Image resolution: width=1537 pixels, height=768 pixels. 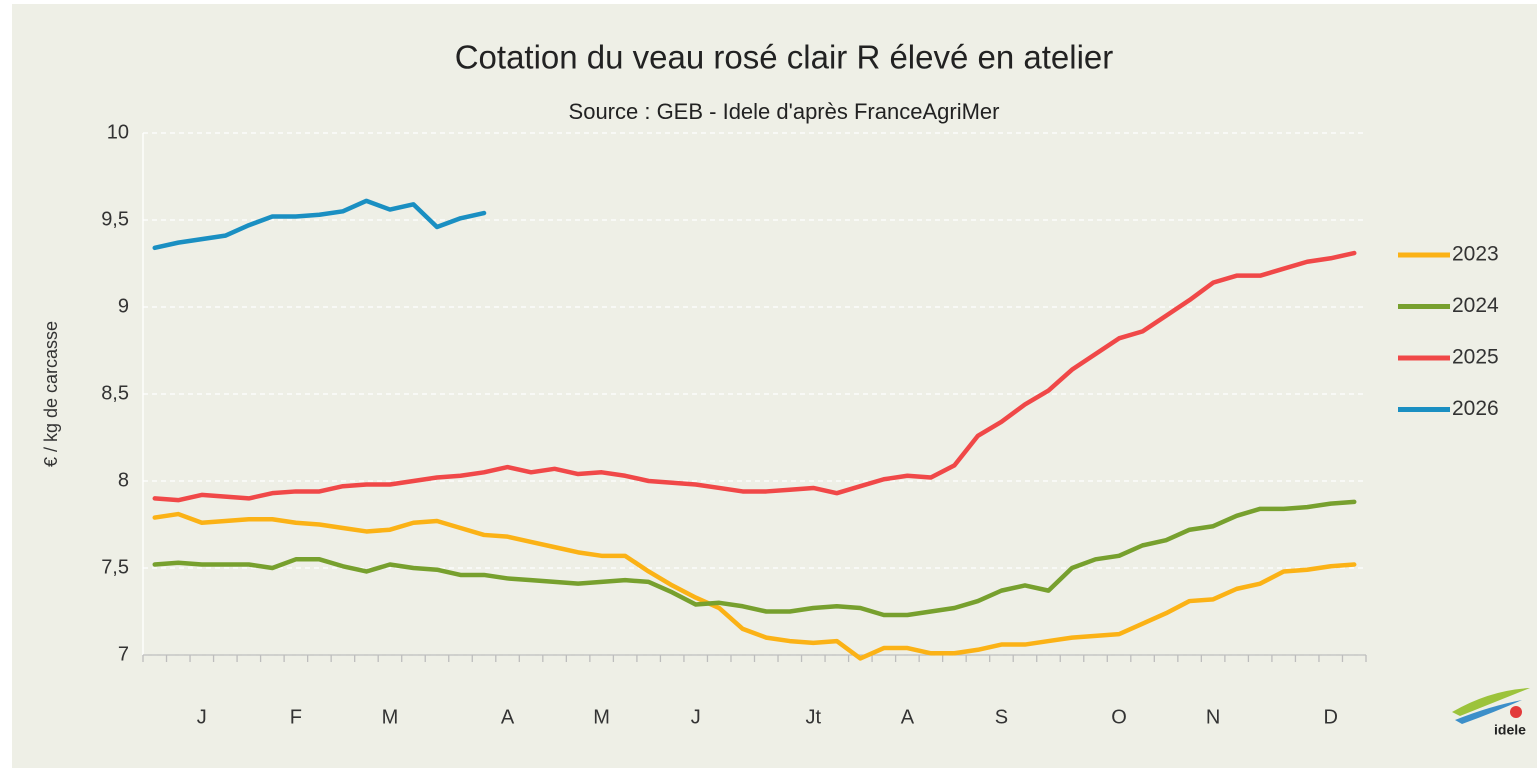 I want to click on legend-label: 2023, so click(x=1475, y=254).